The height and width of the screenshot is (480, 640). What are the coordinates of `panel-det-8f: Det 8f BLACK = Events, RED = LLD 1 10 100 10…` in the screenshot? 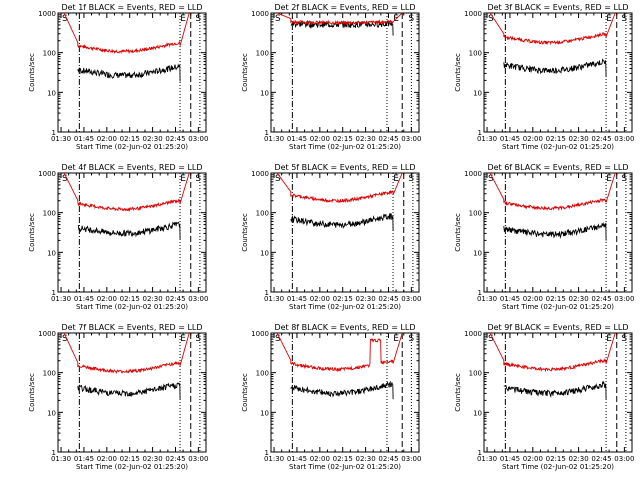 It's located at (331, 397).